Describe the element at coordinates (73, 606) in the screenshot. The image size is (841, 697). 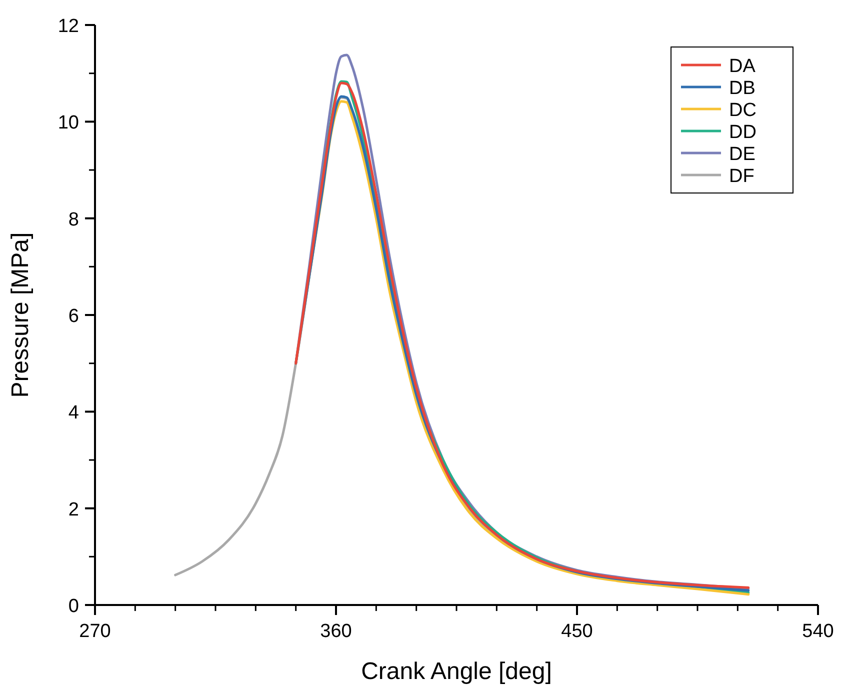
I see `y-tick-label: 0` at that location.